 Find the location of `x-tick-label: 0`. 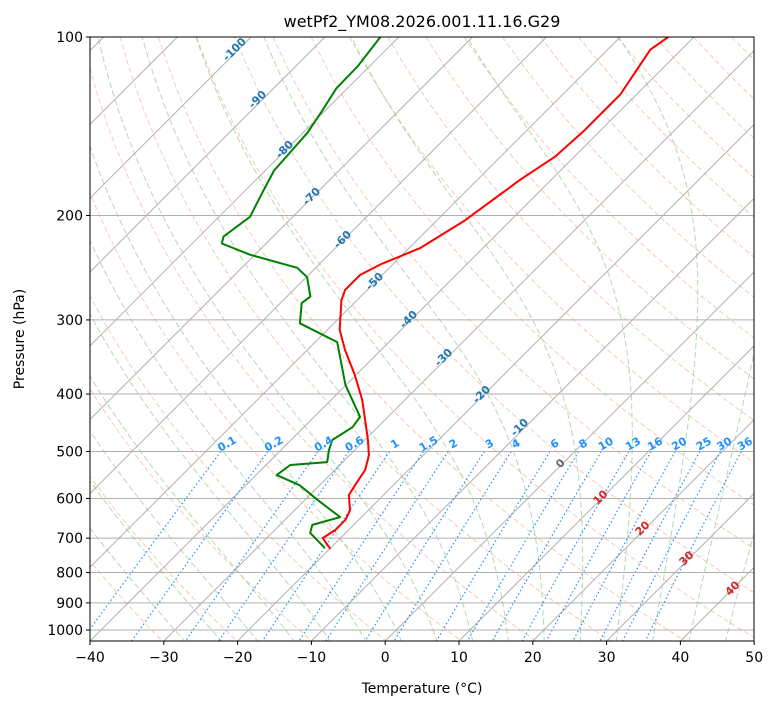

x-tick-label: 0 is located at coordinates (385, 658).